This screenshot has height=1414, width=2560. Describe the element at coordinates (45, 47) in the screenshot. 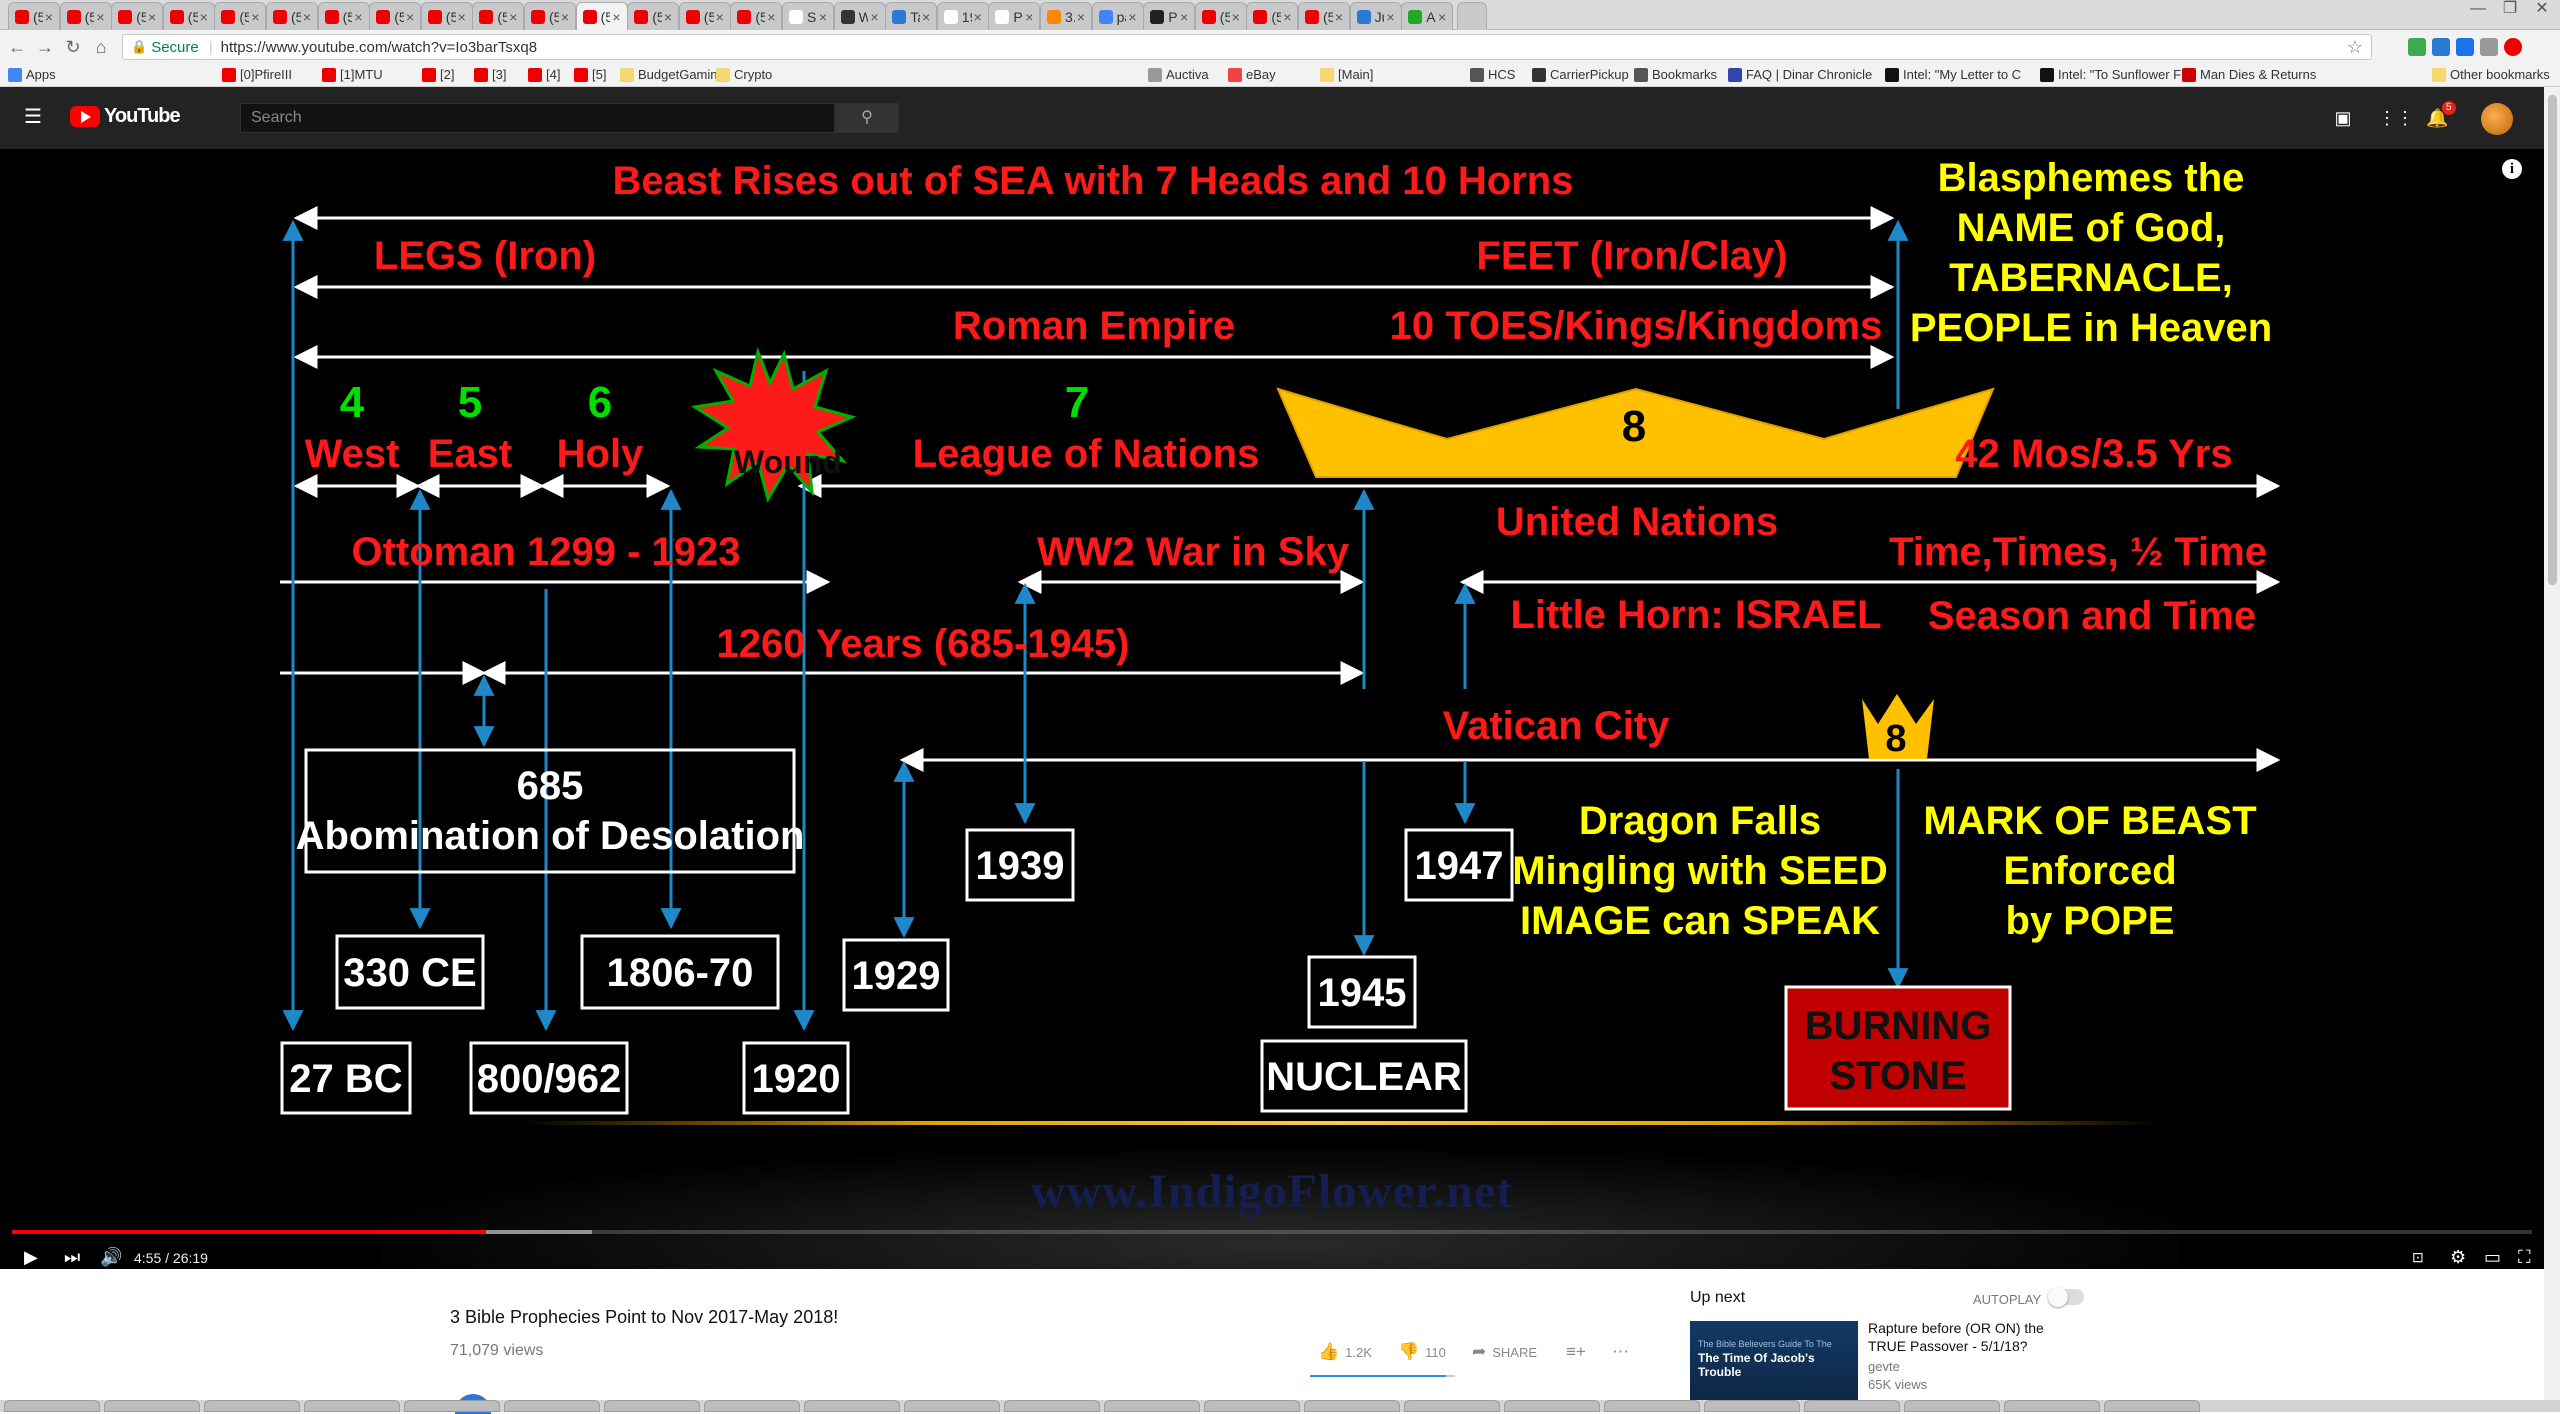

I see `forward-icon: →` at that location.